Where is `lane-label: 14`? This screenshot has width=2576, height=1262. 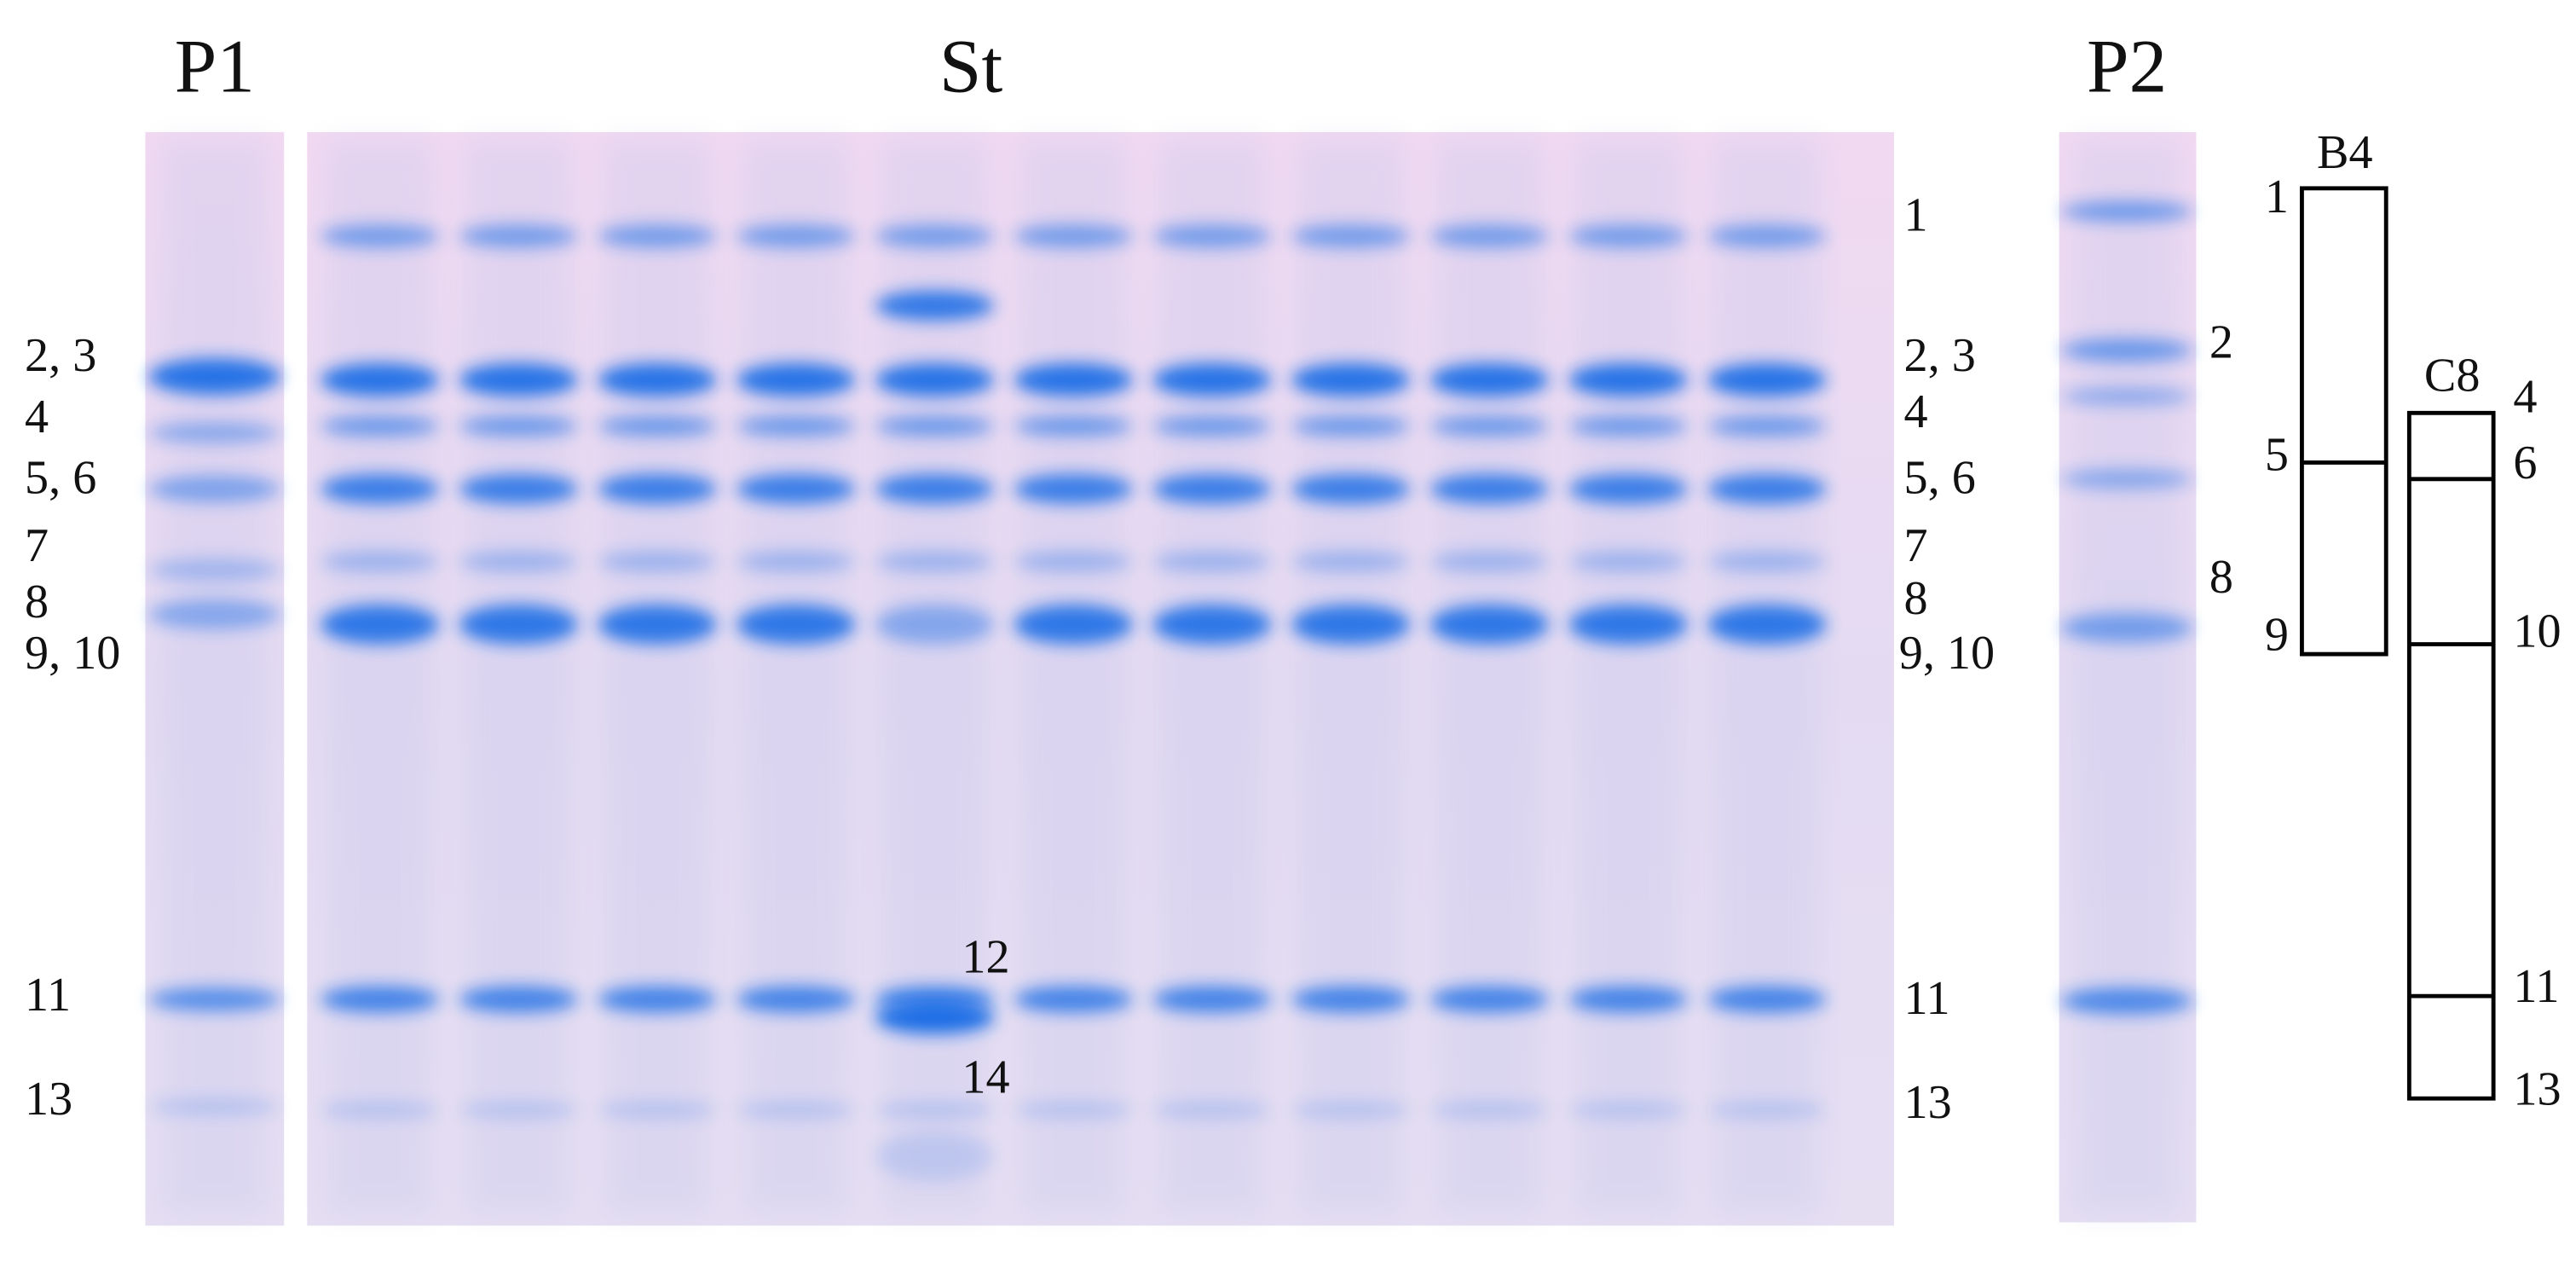 lane-label: 14 is located at coordinates (985, 1077).